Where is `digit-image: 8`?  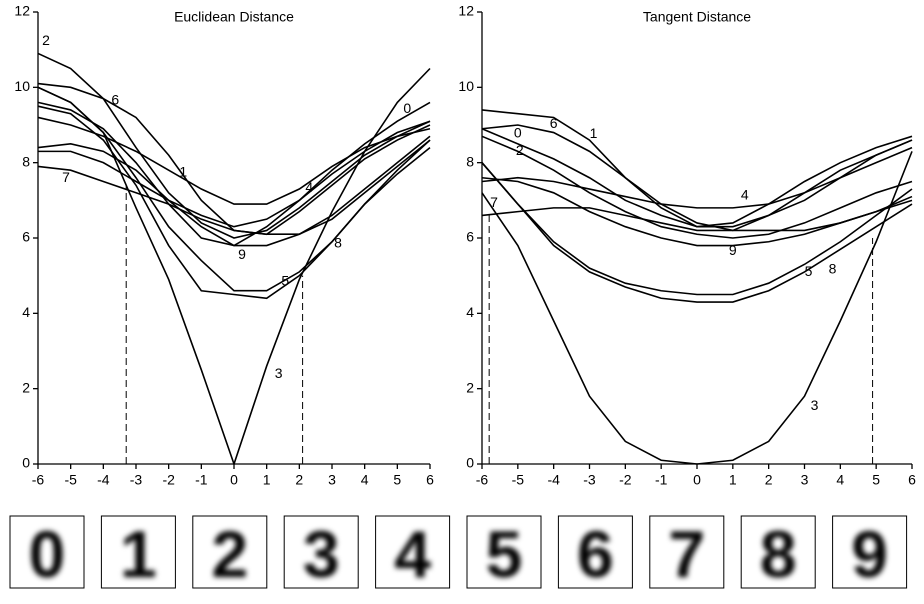 digit-image: 8 is located at coordinates (778, 553).